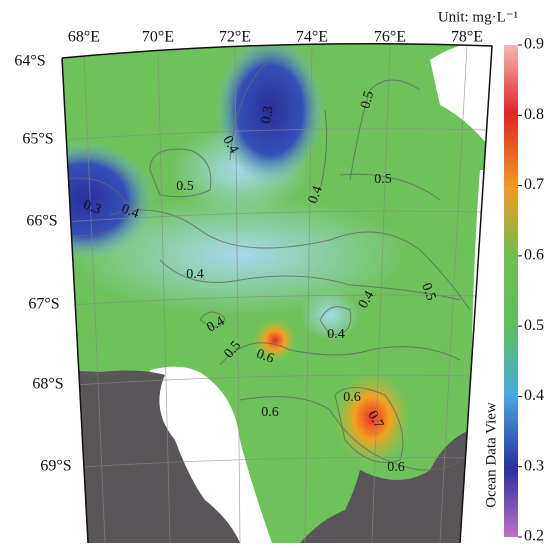 This screenshot has width=552, height=548. Describe the element at coordinates (467, 37) in the screenshot. I see `lon-label: 78°E` at that location.